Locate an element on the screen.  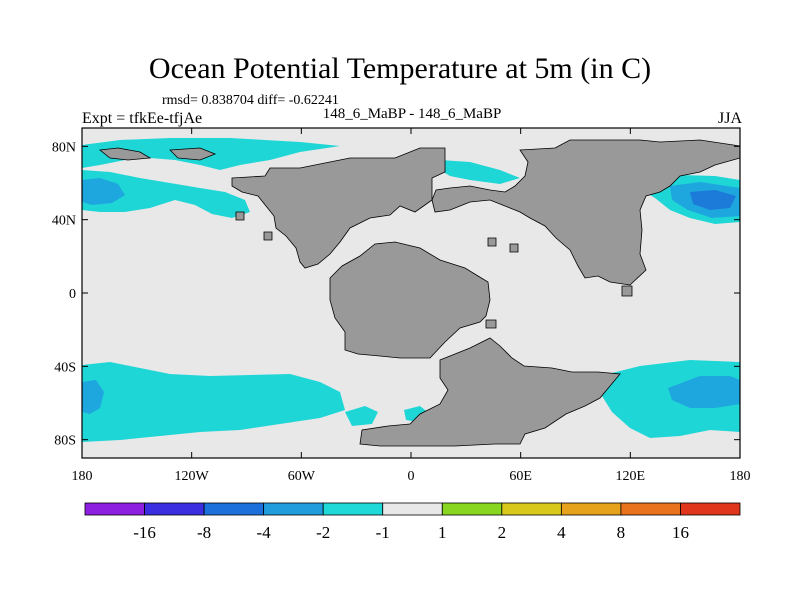
colorbar-label: 16 is located at coordinates (680, 532).